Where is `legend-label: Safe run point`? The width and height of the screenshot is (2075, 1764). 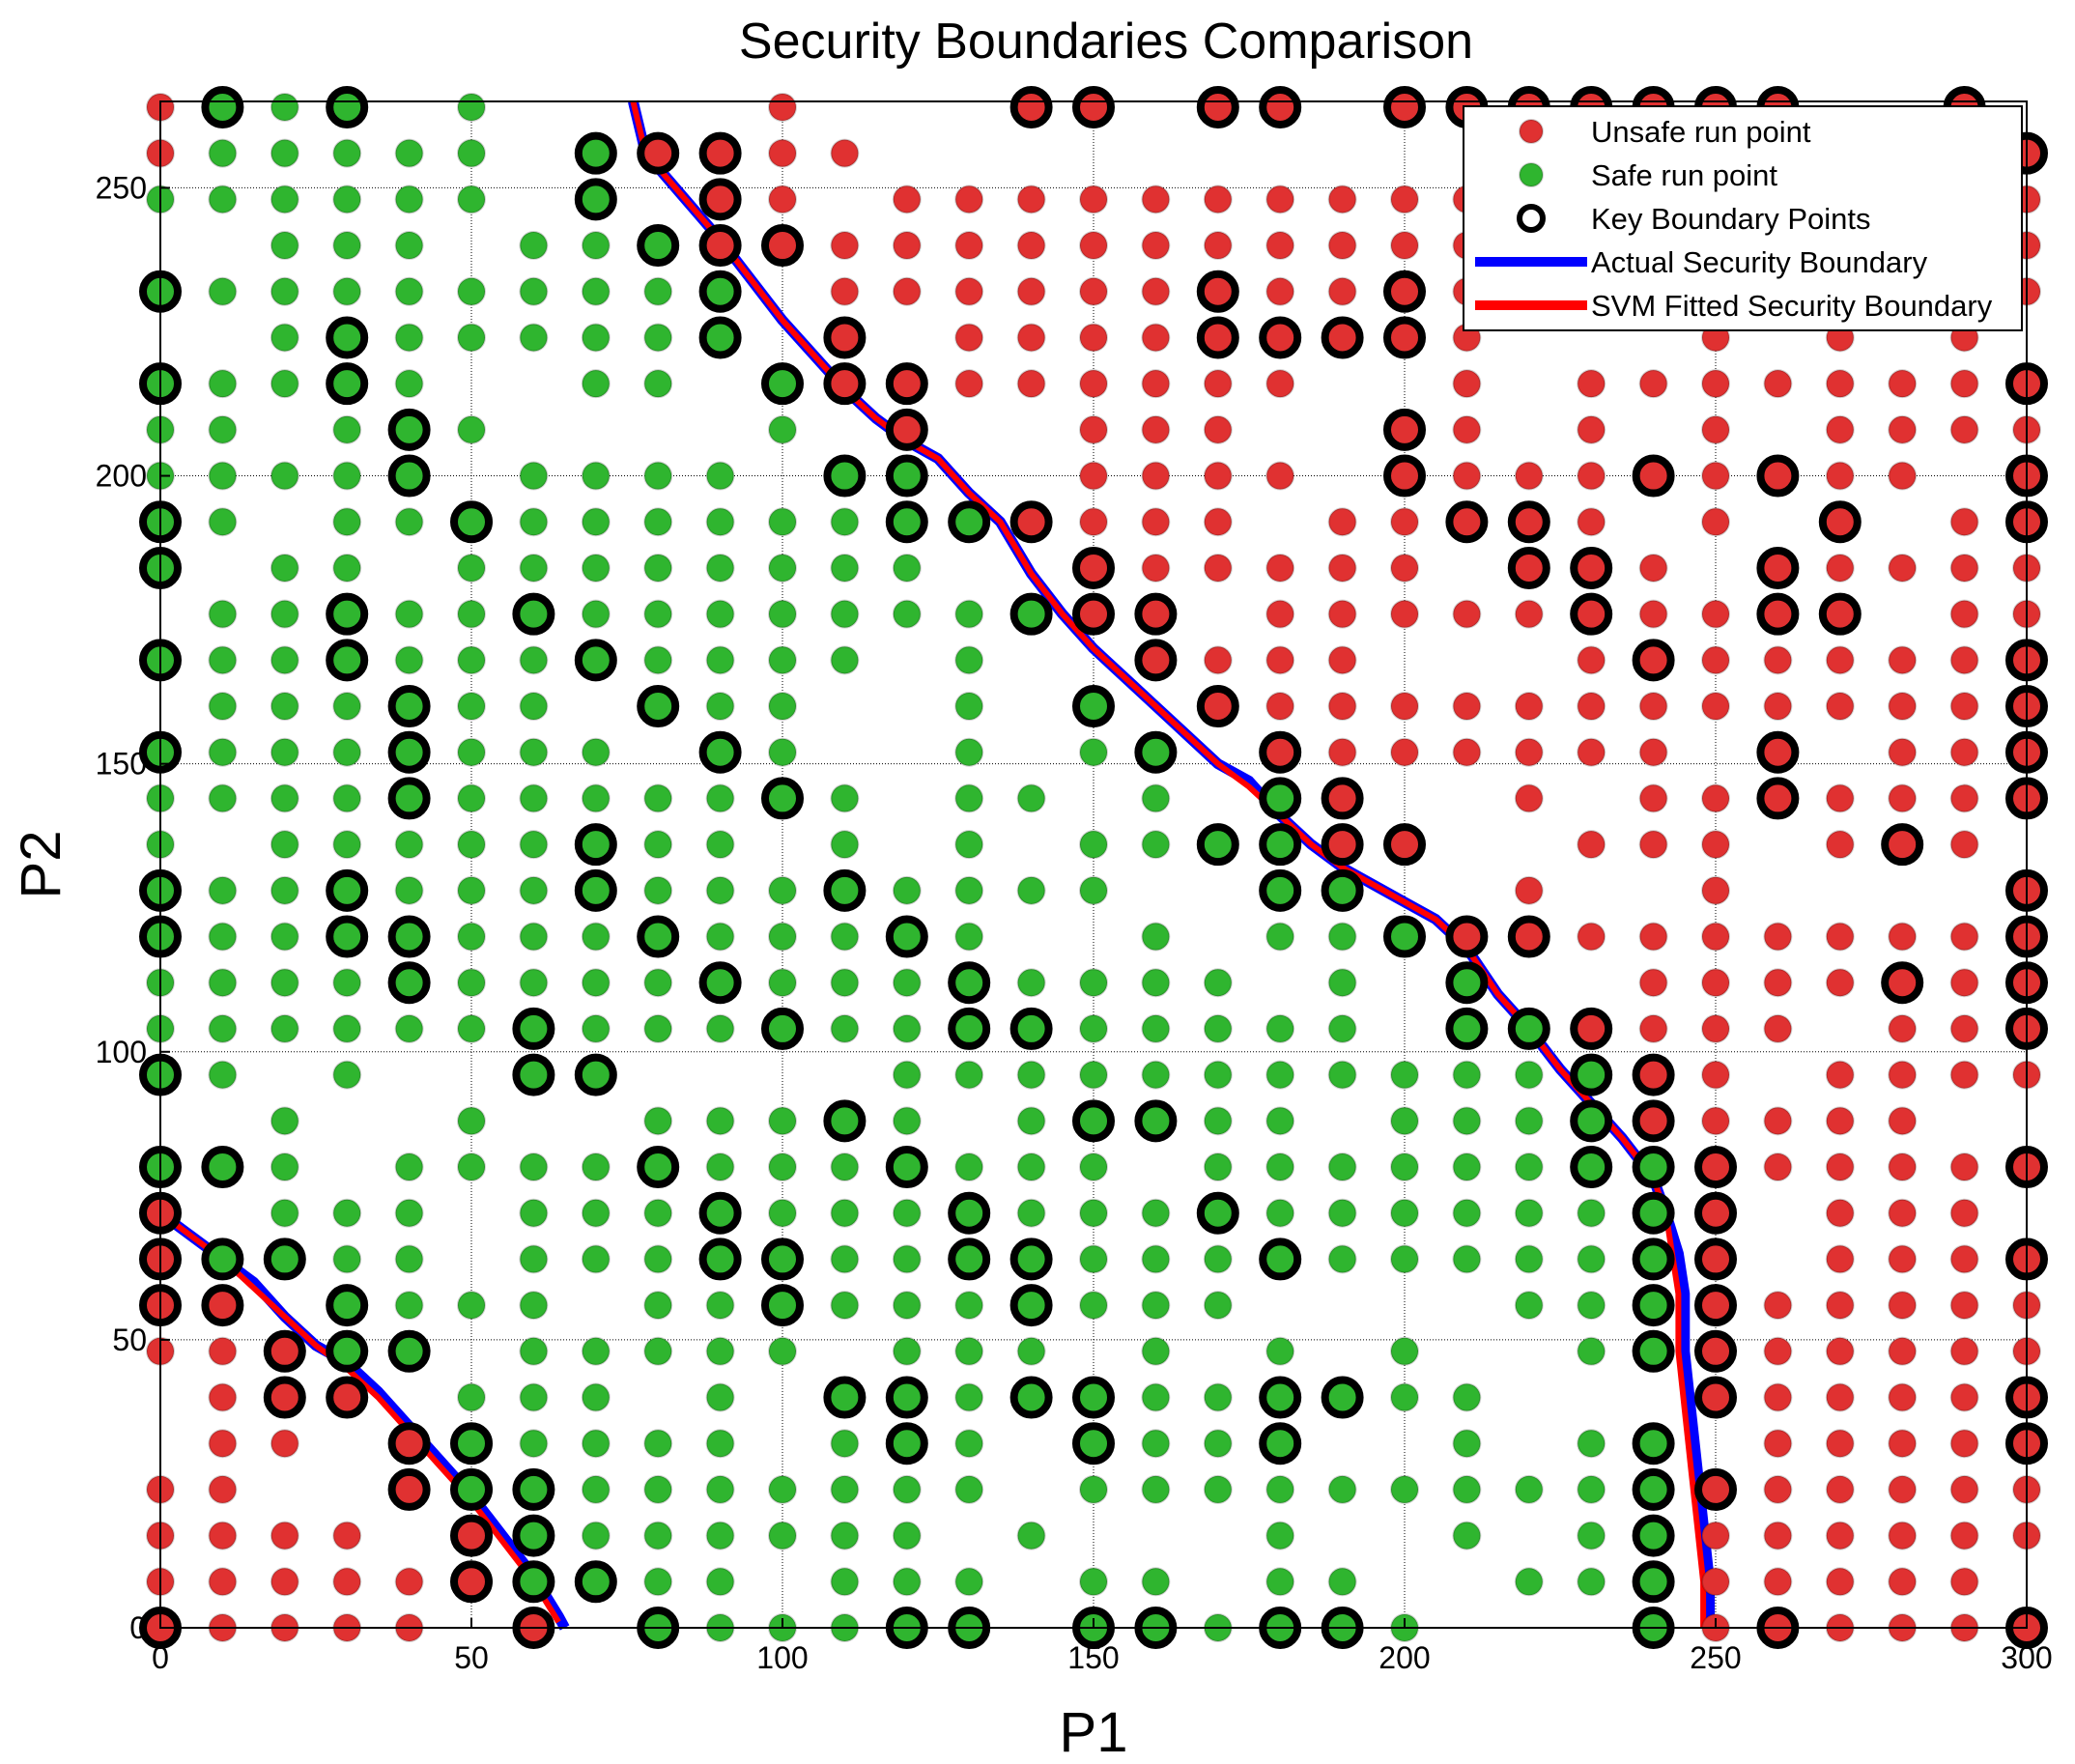 legend-label: Safe run point is located at coordinates (1684, 175).